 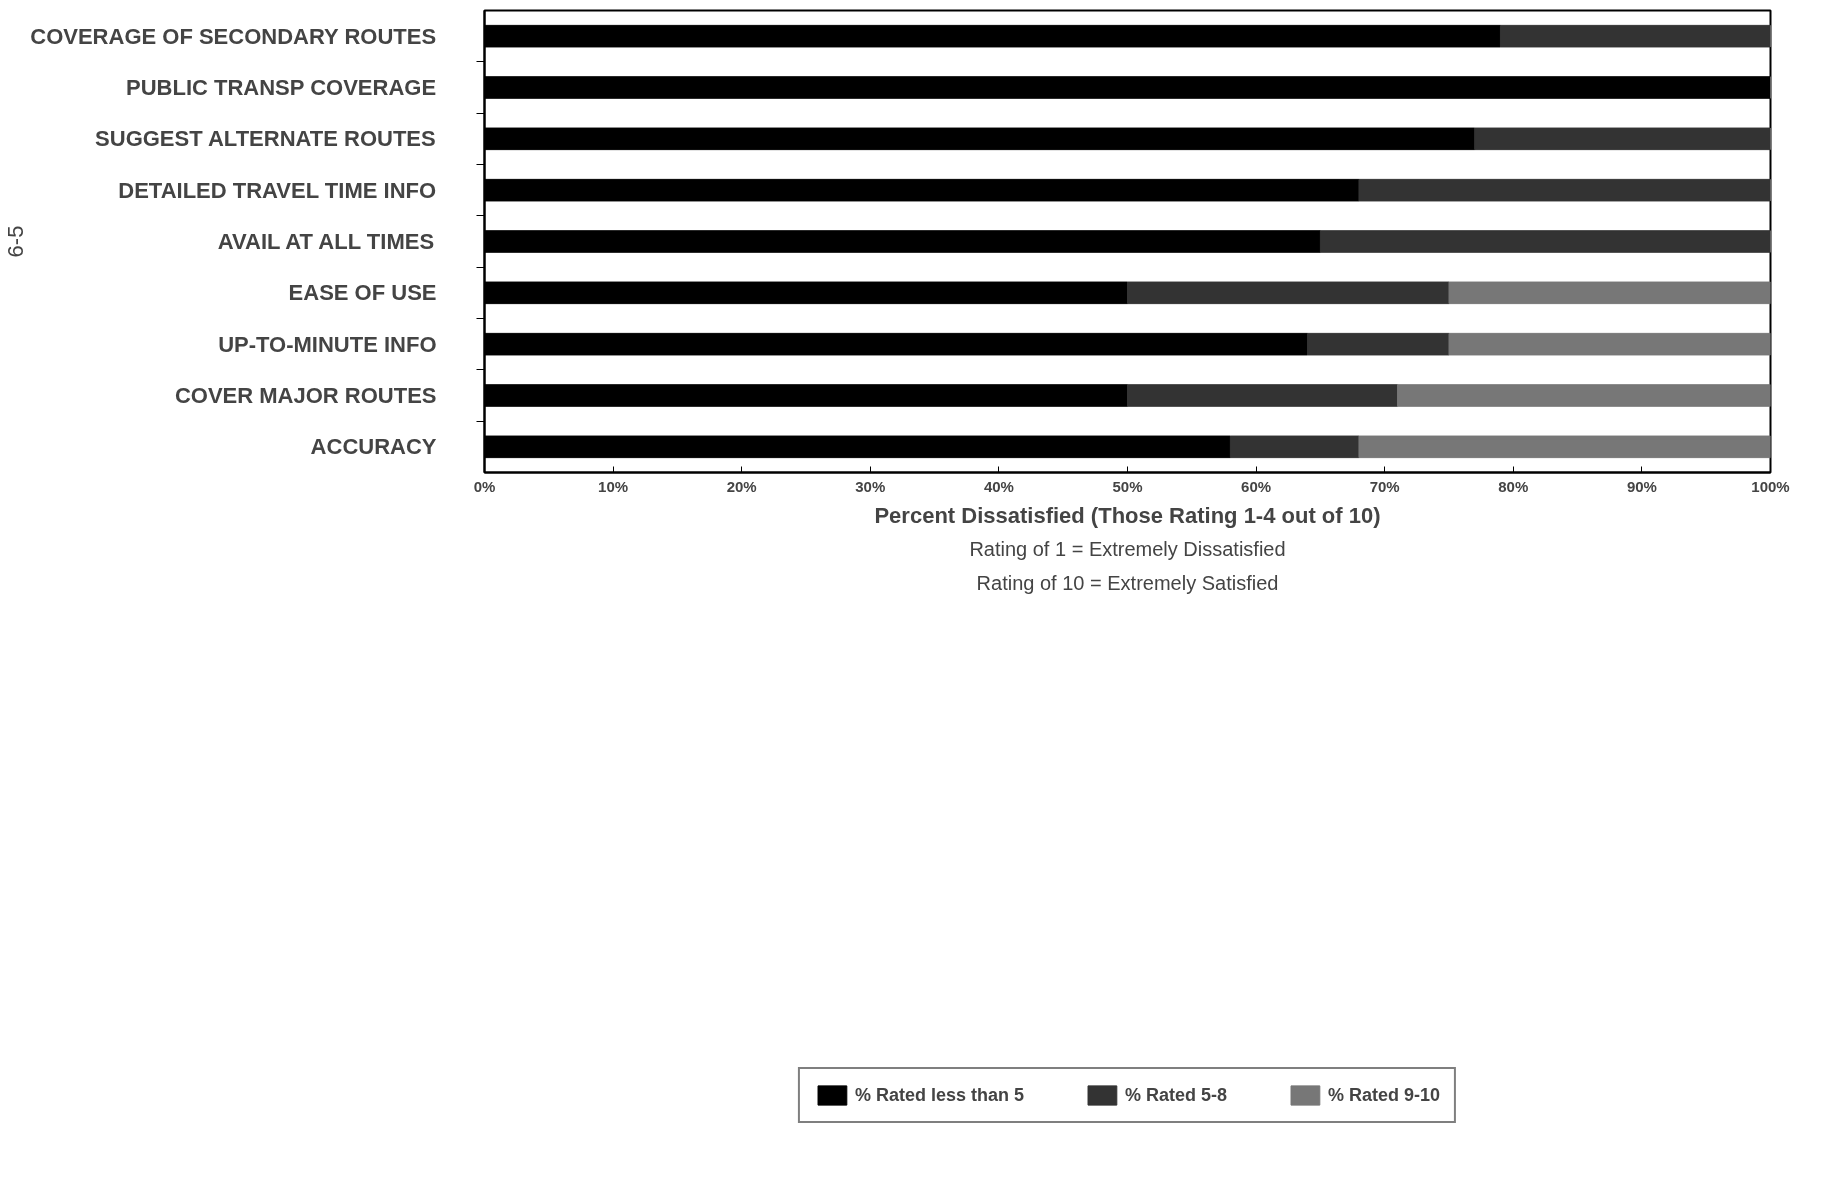 I want to click on y-tick-label: AVAIL AT ALL TIMES, so click(x=326, y=241).